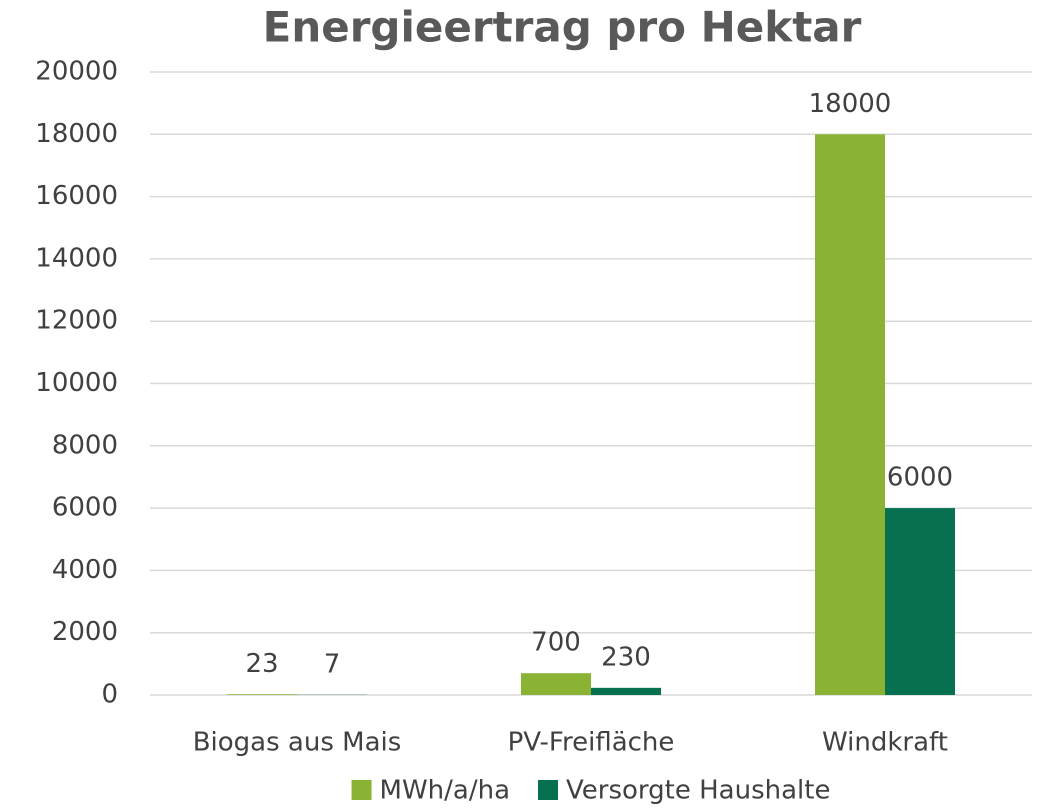 The image size is (1043, 808). Describe the element at coordinates (76, 196) in the screenshot. I see `y-tick-label: 16000` at that location.